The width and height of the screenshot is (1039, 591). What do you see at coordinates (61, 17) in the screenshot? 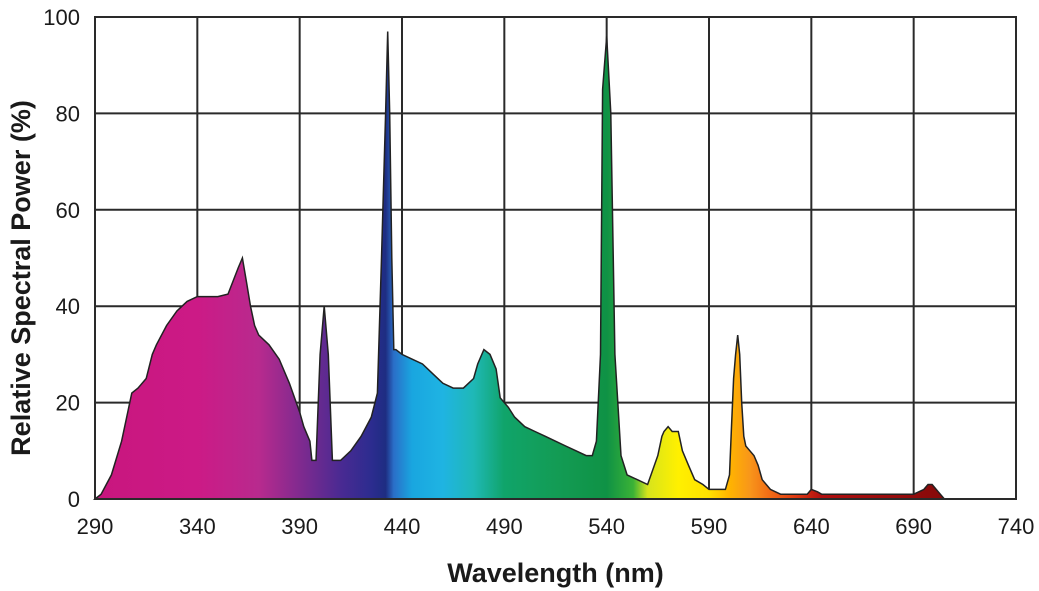
I see `y-tick-label: 100` at bounding box center [61, 17].